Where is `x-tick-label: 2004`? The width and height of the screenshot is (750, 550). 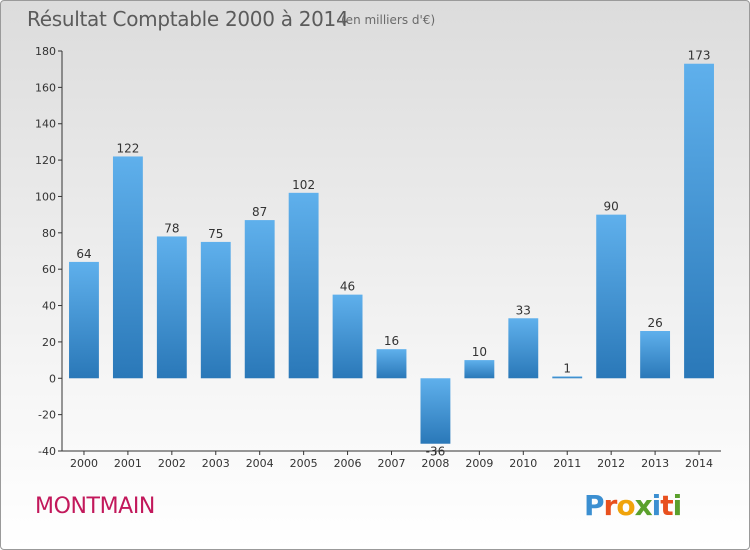
x-tick-label: 2004 is located at coordinates (260, 463).